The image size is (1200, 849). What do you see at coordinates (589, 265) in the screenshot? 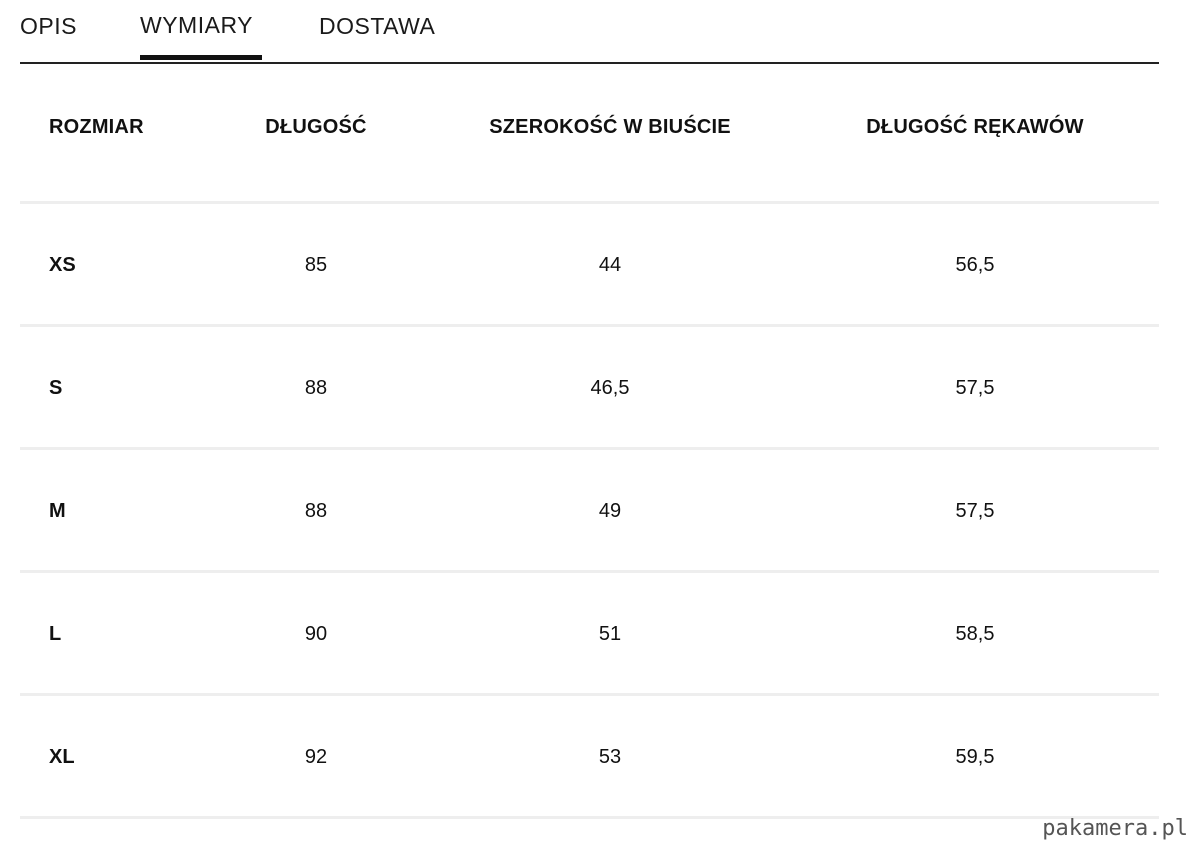
I see `table-row: XS 85 44 56,5` at bounding box center [589, 265].